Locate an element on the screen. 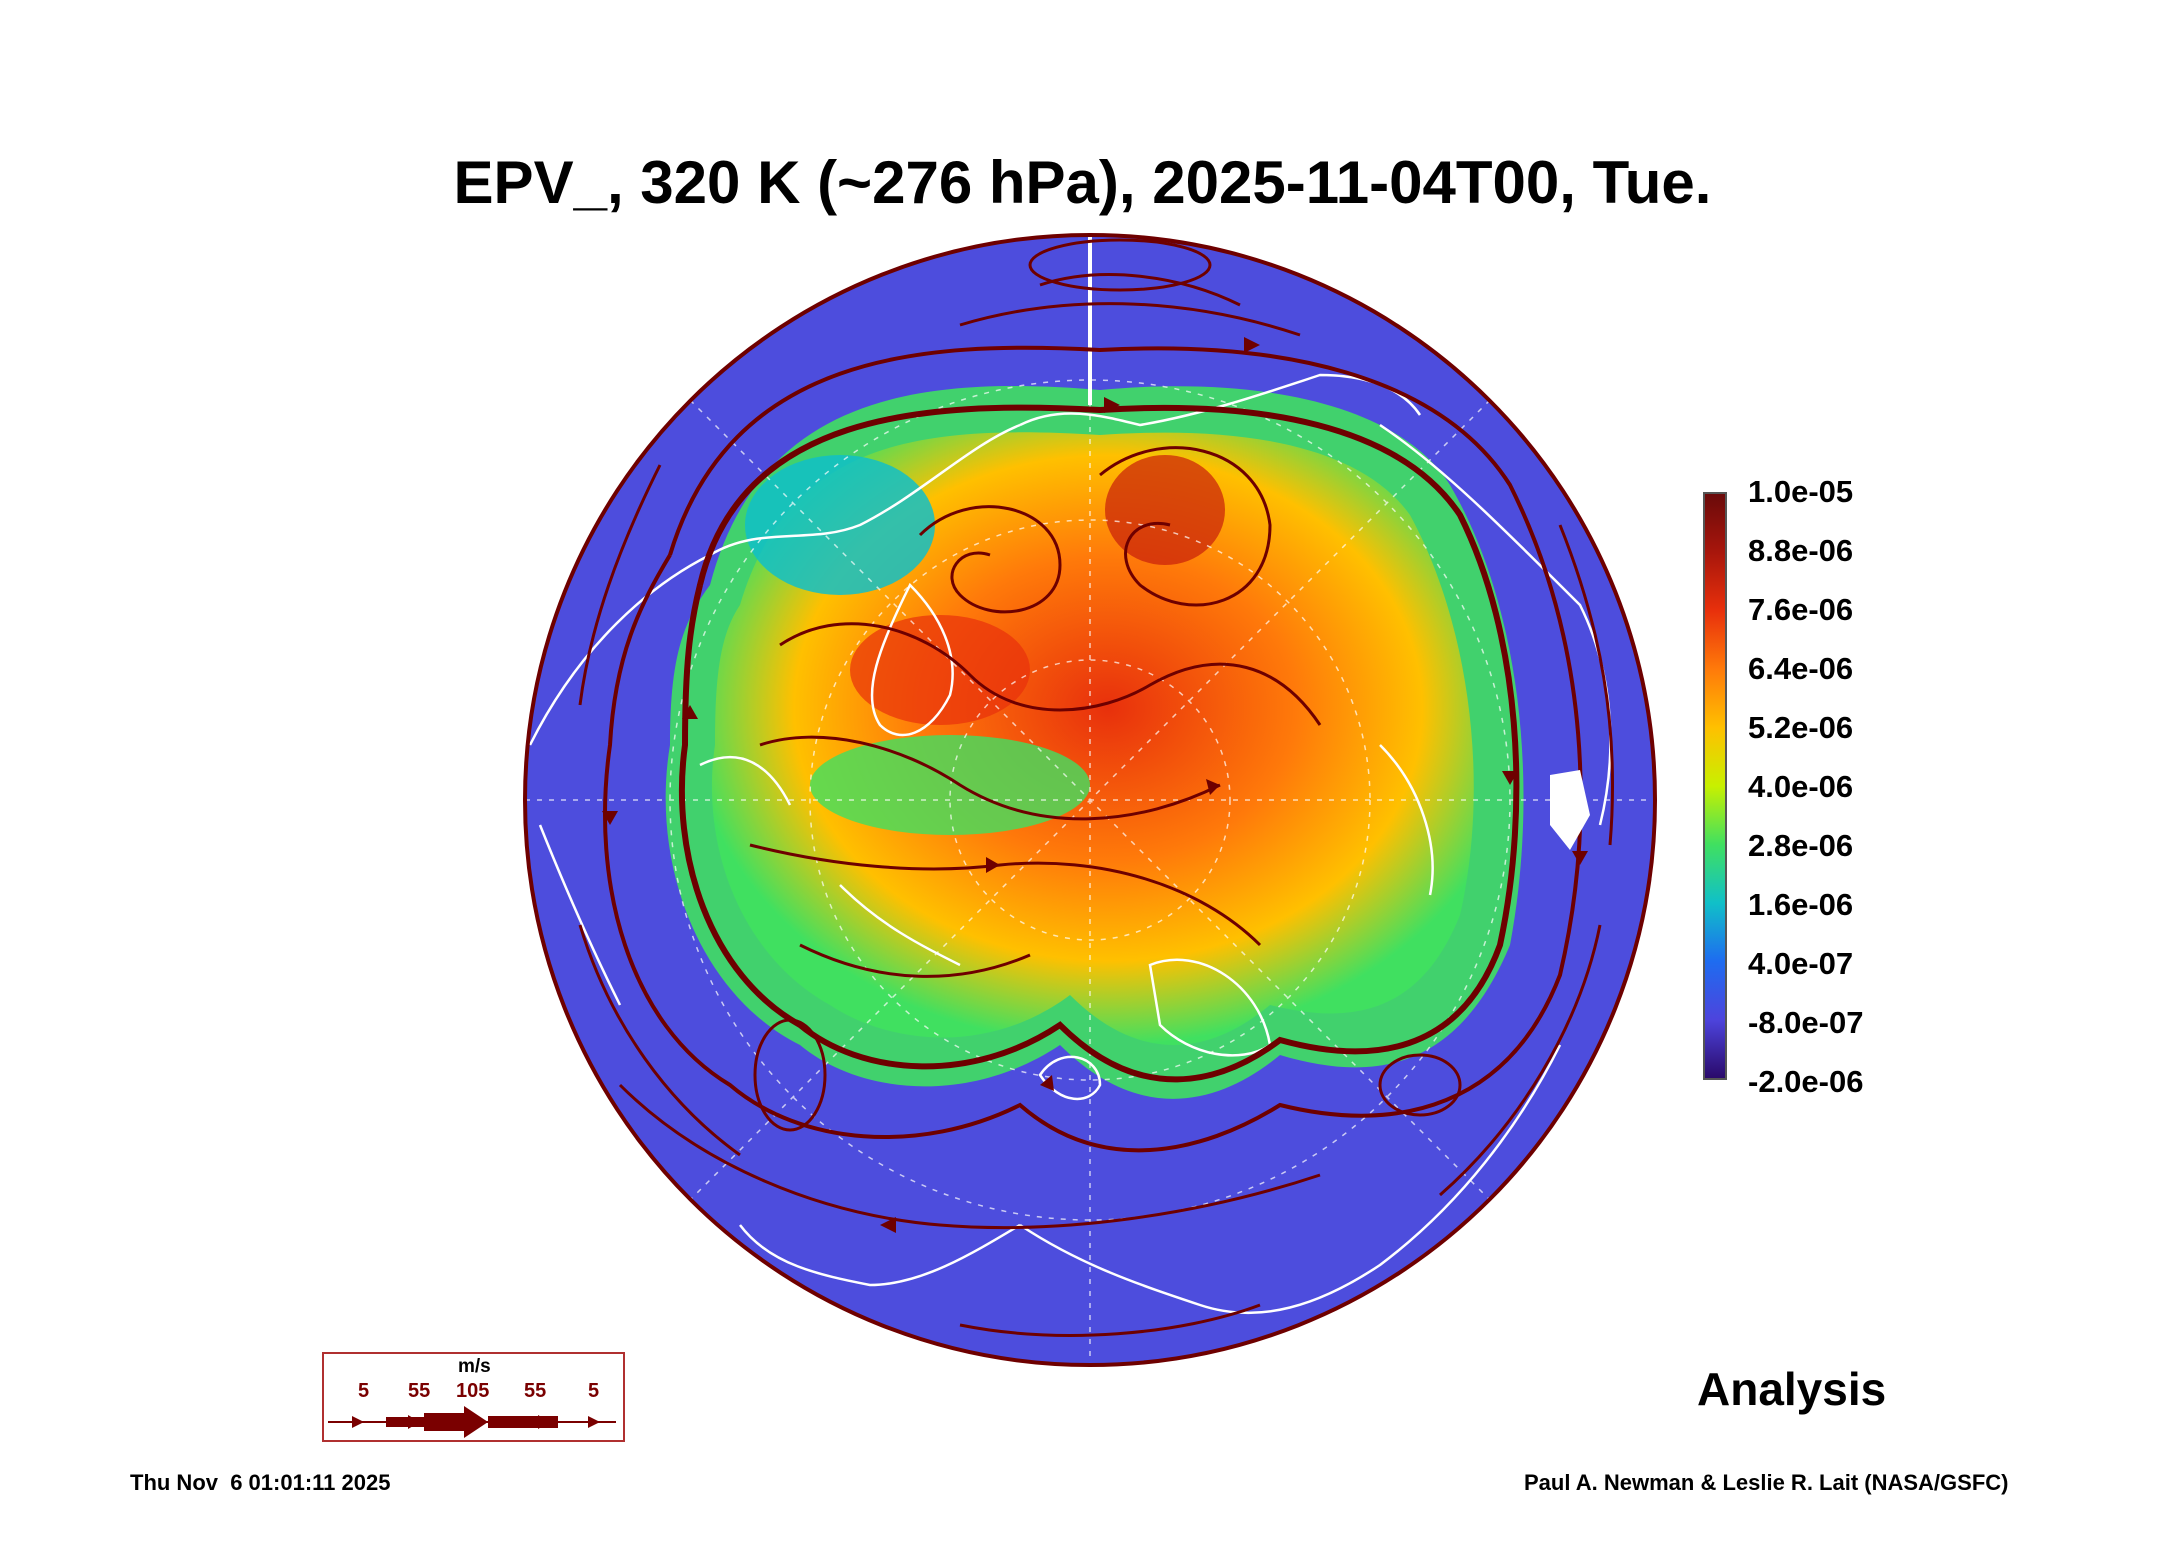 The height and width of the screenshot is (1561, 2165). legend-speed: 105 is located at coordinates (473, 1391).